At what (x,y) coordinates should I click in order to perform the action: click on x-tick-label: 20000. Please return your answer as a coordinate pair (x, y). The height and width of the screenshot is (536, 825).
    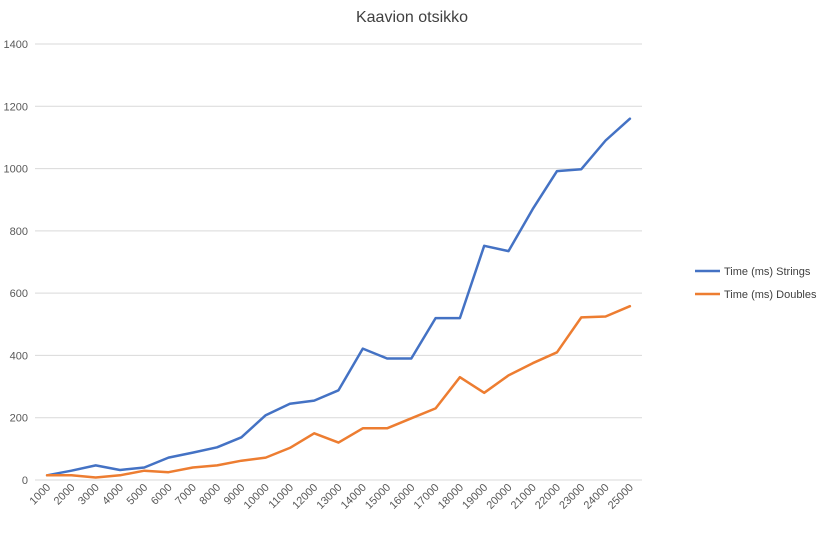
    Looking at the image, I should click on (499, 497).